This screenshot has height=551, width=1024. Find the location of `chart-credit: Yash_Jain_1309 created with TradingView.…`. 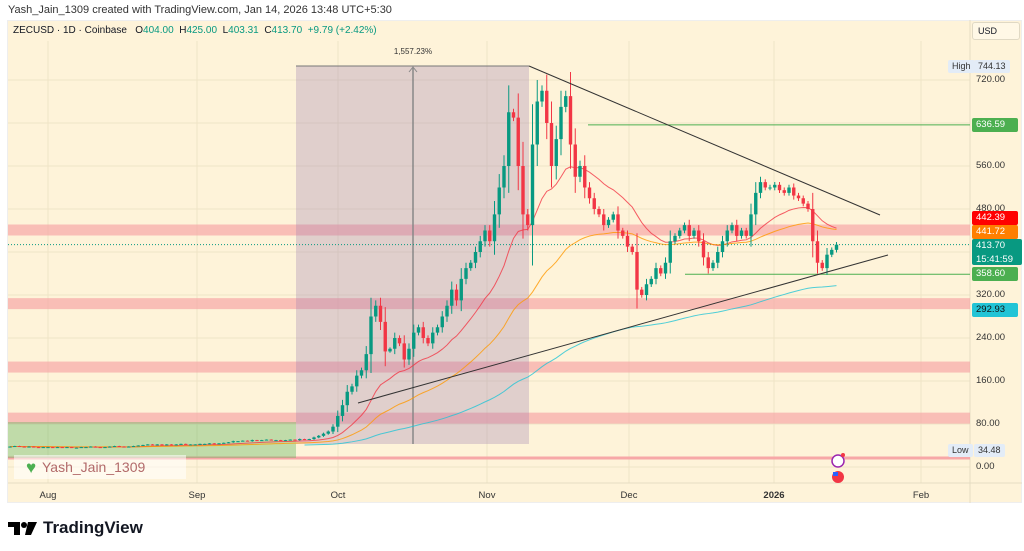

chart-credit: Yash_Jain_1309 created with TradingView.… is located at coordinates (200, 10).